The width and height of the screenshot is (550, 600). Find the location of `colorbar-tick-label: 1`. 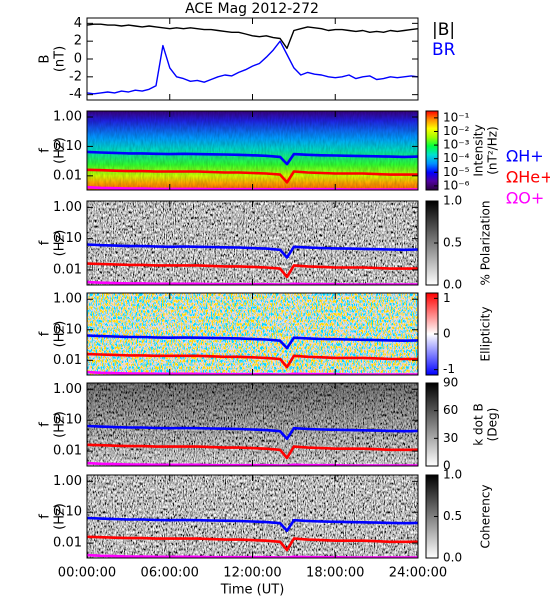

colorbar-tick-label: 1 is located at coordinates (447, 298).